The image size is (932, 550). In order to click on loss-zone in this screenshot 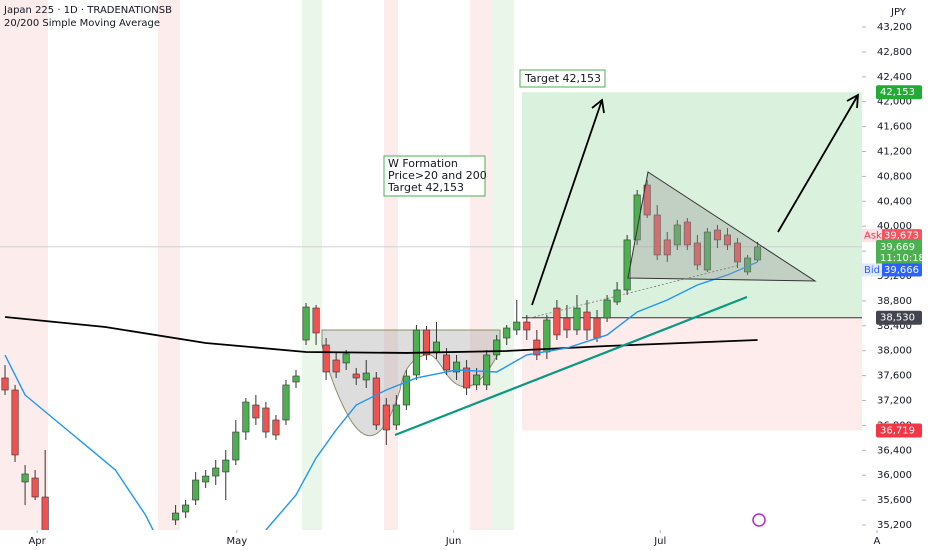, I will do `click(692, 374)`.